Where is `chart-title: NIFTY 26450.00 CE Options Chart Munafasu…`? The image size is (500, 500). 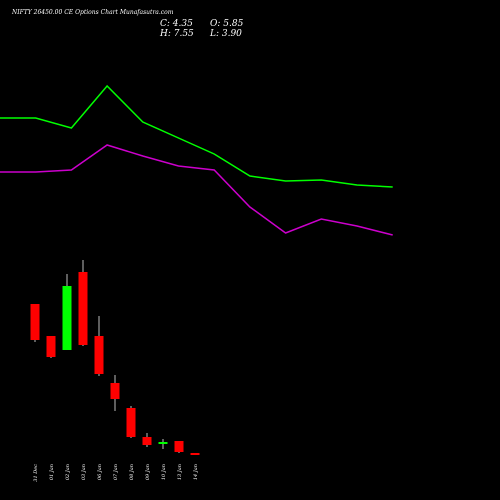 chart-title: NIFTY 26450.00 CE Options Chart Munafasu… is located at coordinates (92, 12).